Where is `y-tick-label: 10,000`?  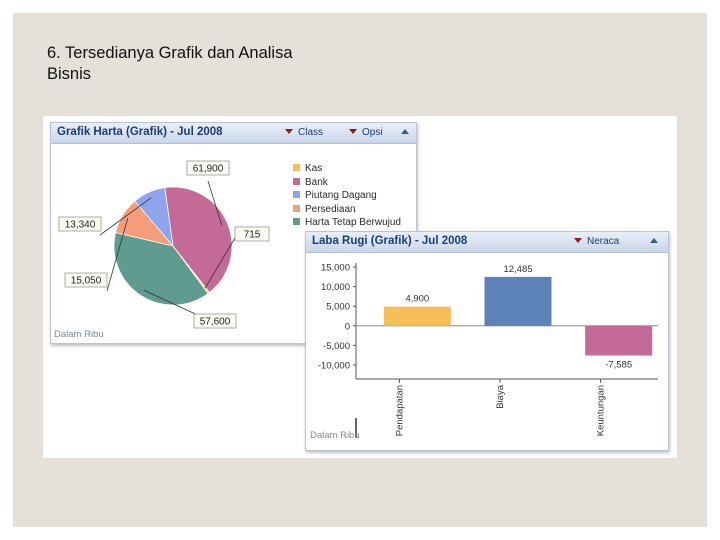 y-tick-label: 10,000 is located at coordinates (335, 287).